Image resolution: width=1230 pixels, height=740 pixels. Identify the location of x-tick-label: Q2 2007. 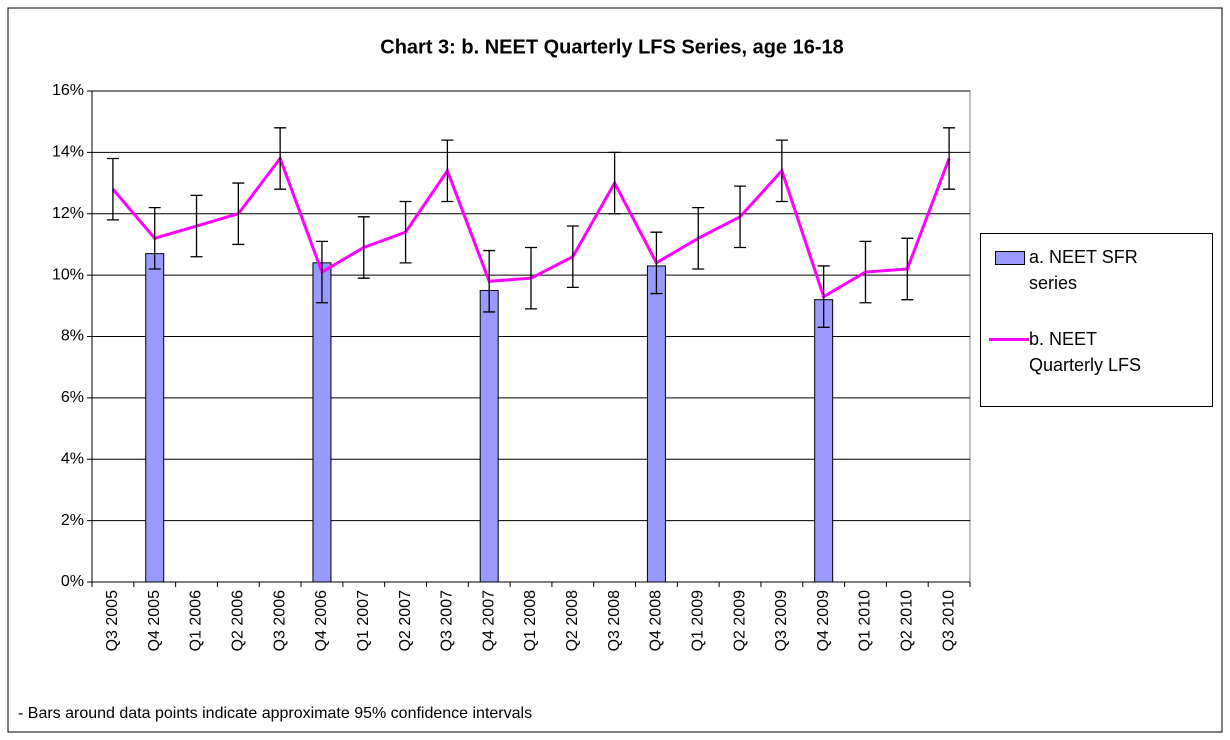
(405, 620).